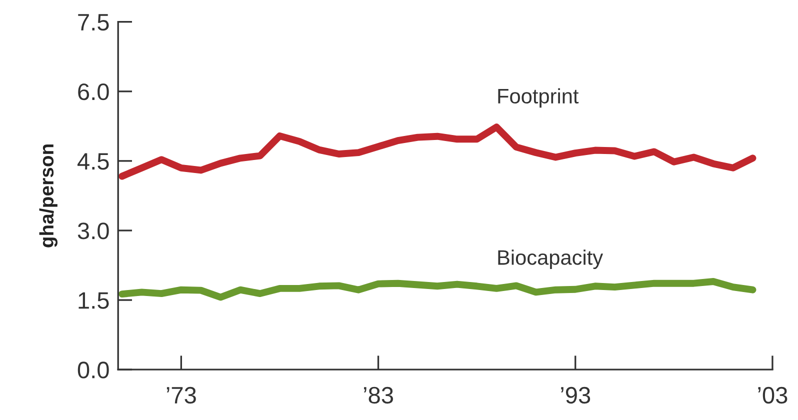 The width and height of the screenshot is (798, 420). I want to click on y-axis-title: gha/person, so click(48, 196).